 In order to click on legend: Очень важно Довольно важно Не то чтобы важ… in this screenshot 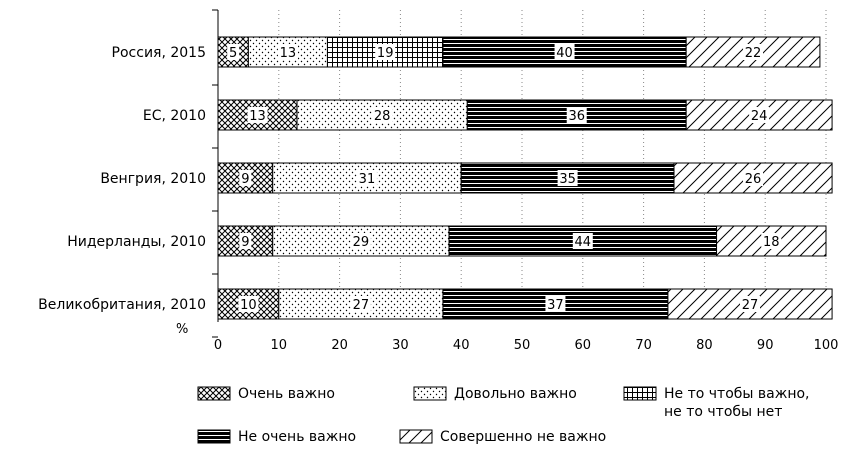, I will do `click(503, 415)`.